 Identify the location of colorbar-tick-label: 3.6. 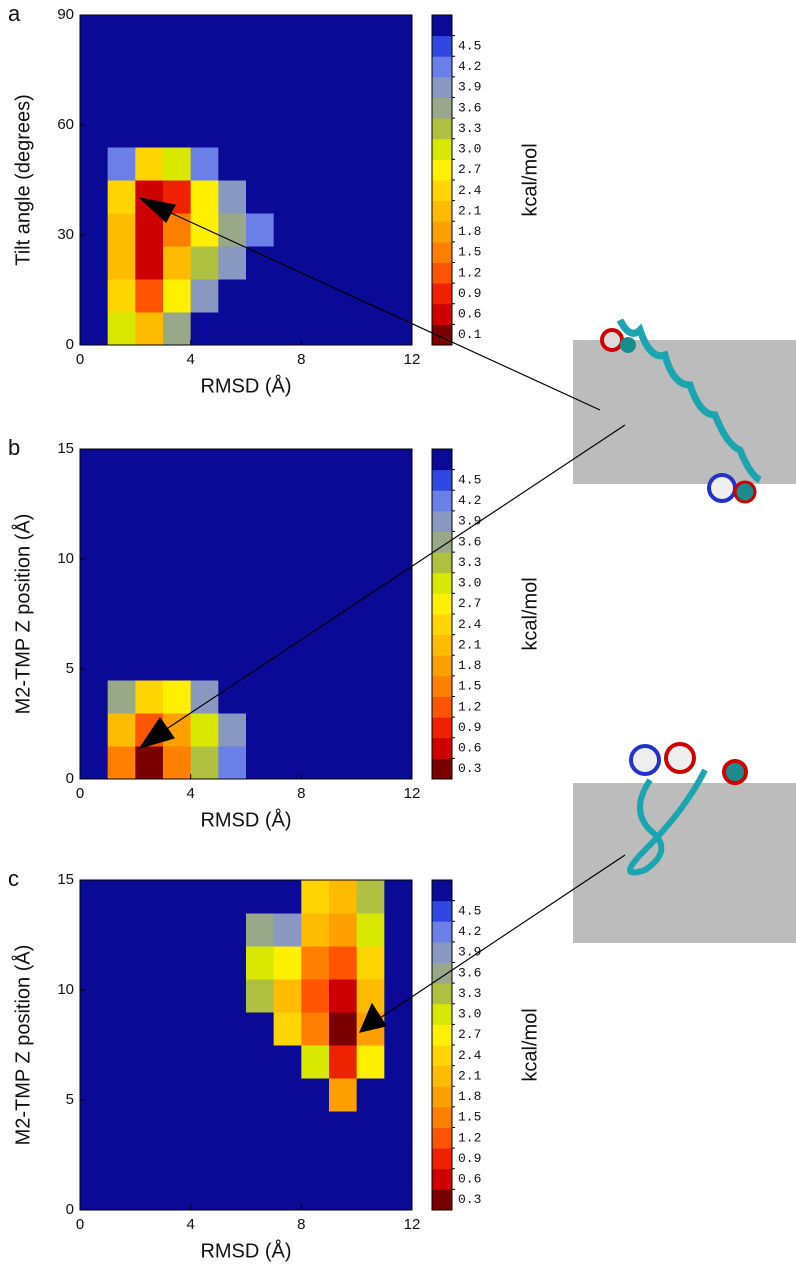
(469, 972).